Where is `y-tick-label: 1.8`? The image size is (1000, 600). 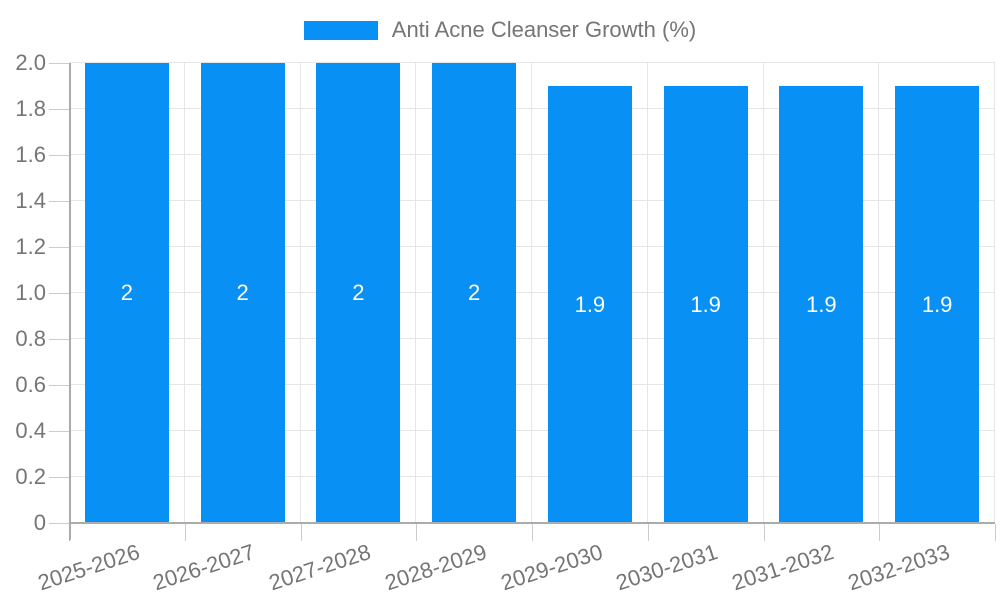
y-tick-label: 1.8 is located at coordinates (30, 108).